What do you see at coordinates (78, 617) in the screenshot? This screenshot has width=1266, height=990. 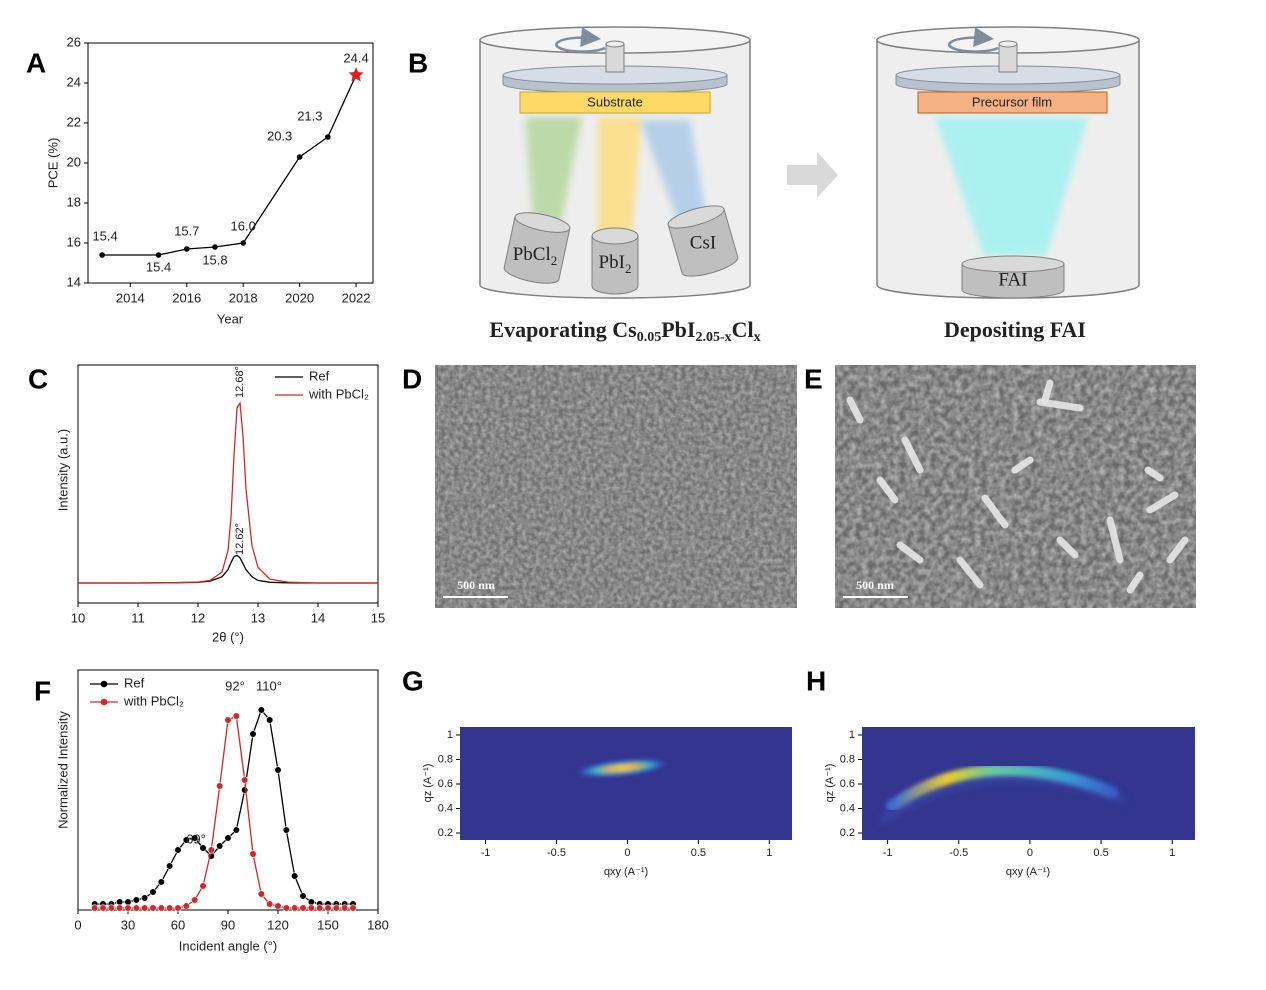 I see `x-tick-label: 10` at bounding box center [78, 617].